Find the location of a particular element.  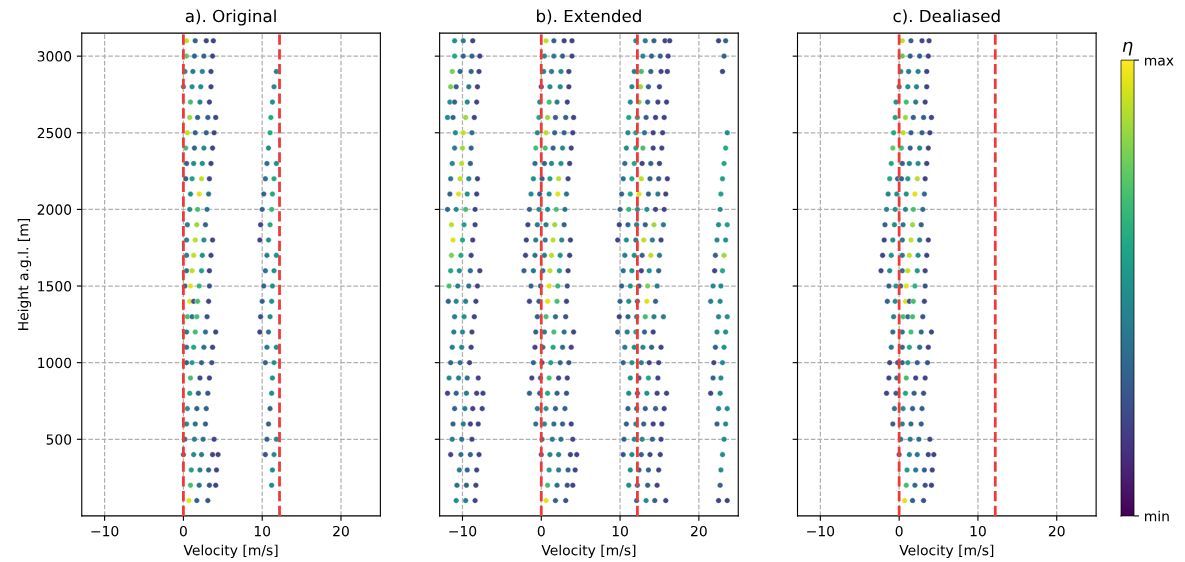

chart-title: b). Extended is located at coordinates (589, 17).